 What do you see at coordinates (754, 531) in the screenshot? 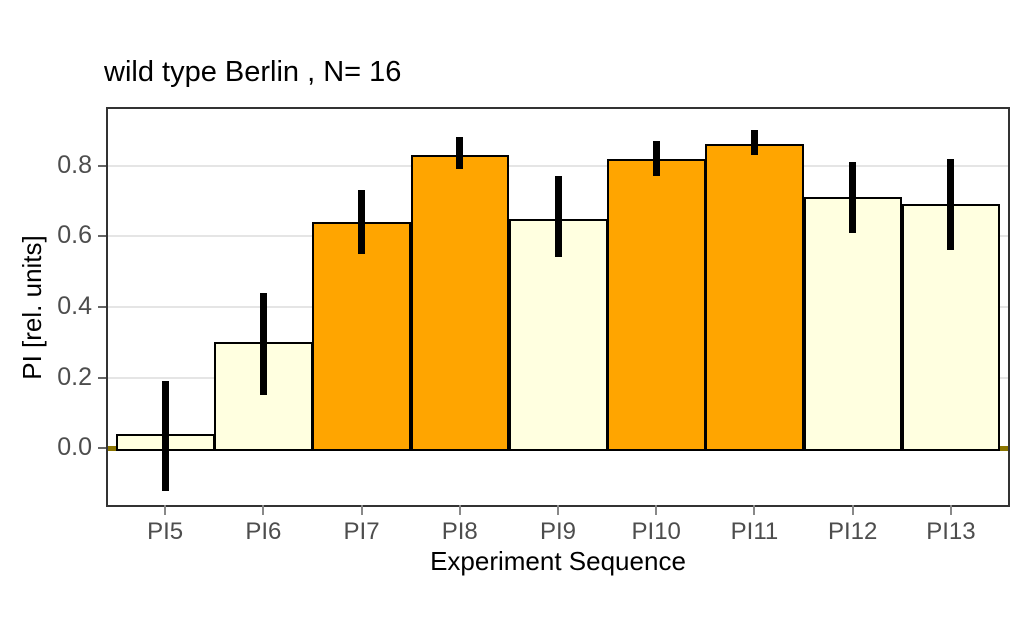
I see `x-tick-label-PI11: PI11` at bounding box center [754, 531].